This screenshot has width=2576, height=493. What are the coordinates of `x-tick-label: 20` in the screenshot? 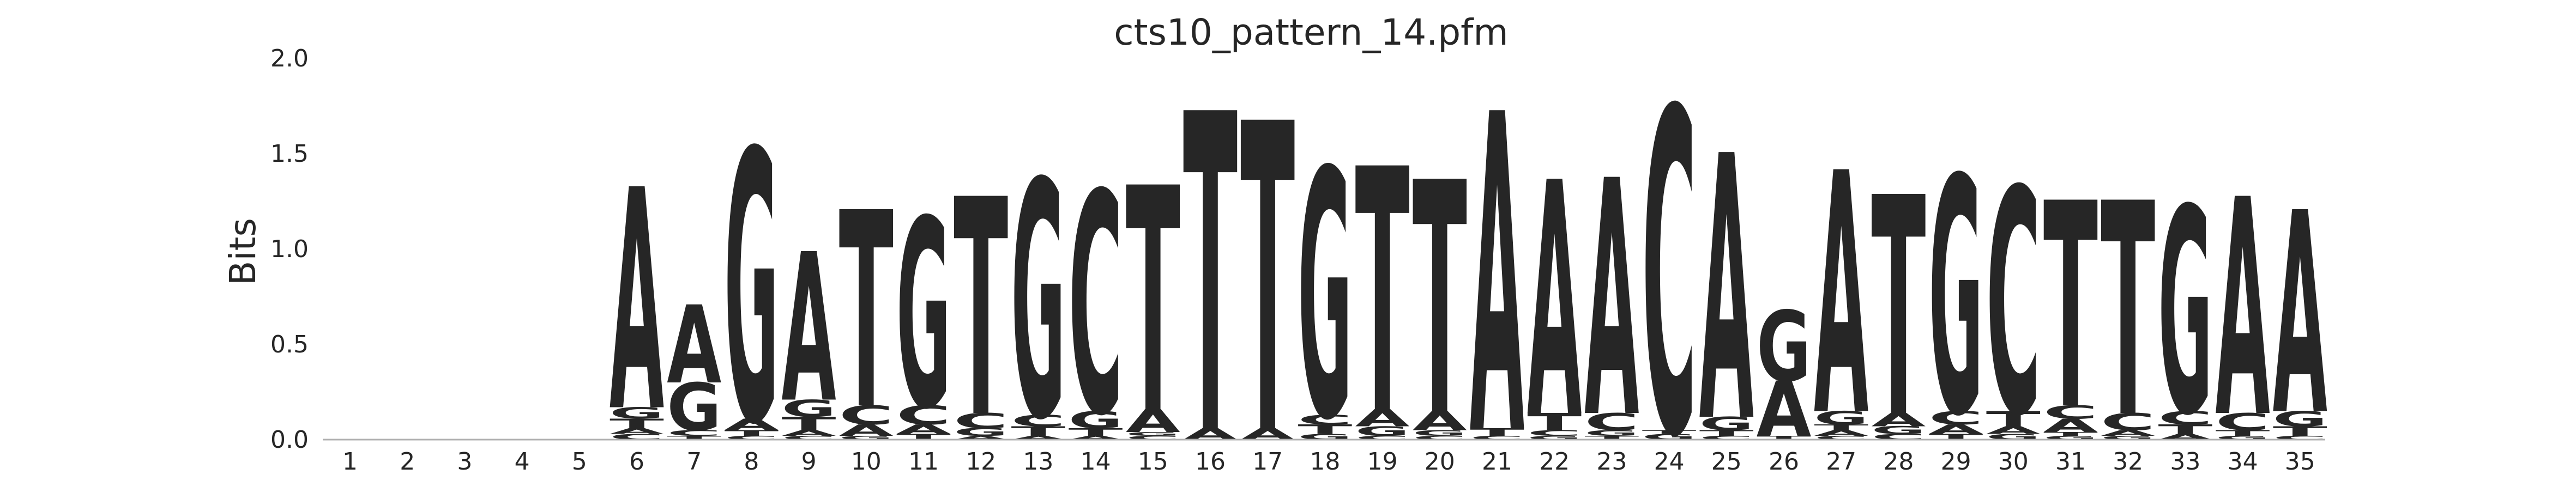 It's located at (1440, 462).